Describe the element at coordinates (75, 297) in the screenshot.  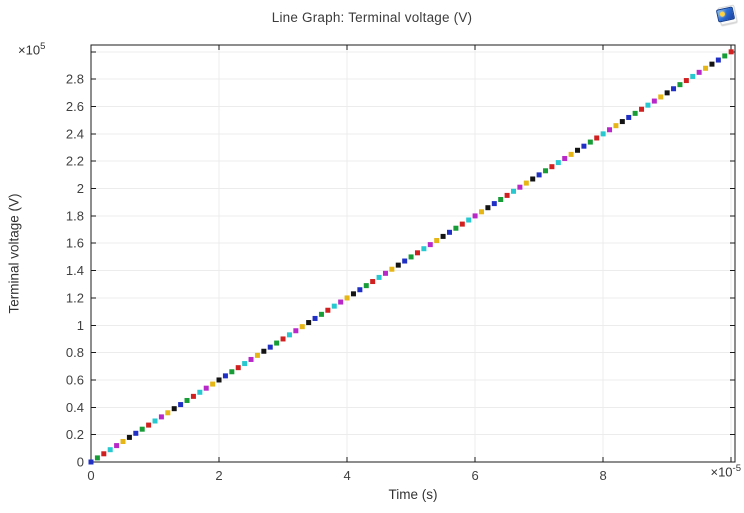
I see `y-tick-label: 1.2` at that location.